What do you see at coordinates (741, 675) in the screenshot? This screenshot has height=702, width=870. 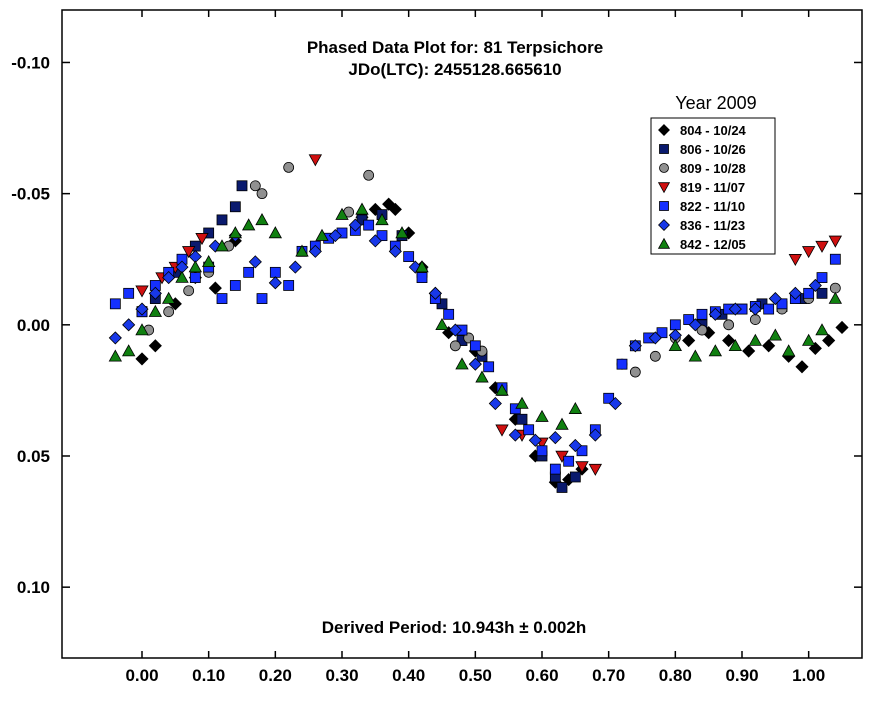 I see `x-tick-label: 0.90` at bounding box center [741, 675].